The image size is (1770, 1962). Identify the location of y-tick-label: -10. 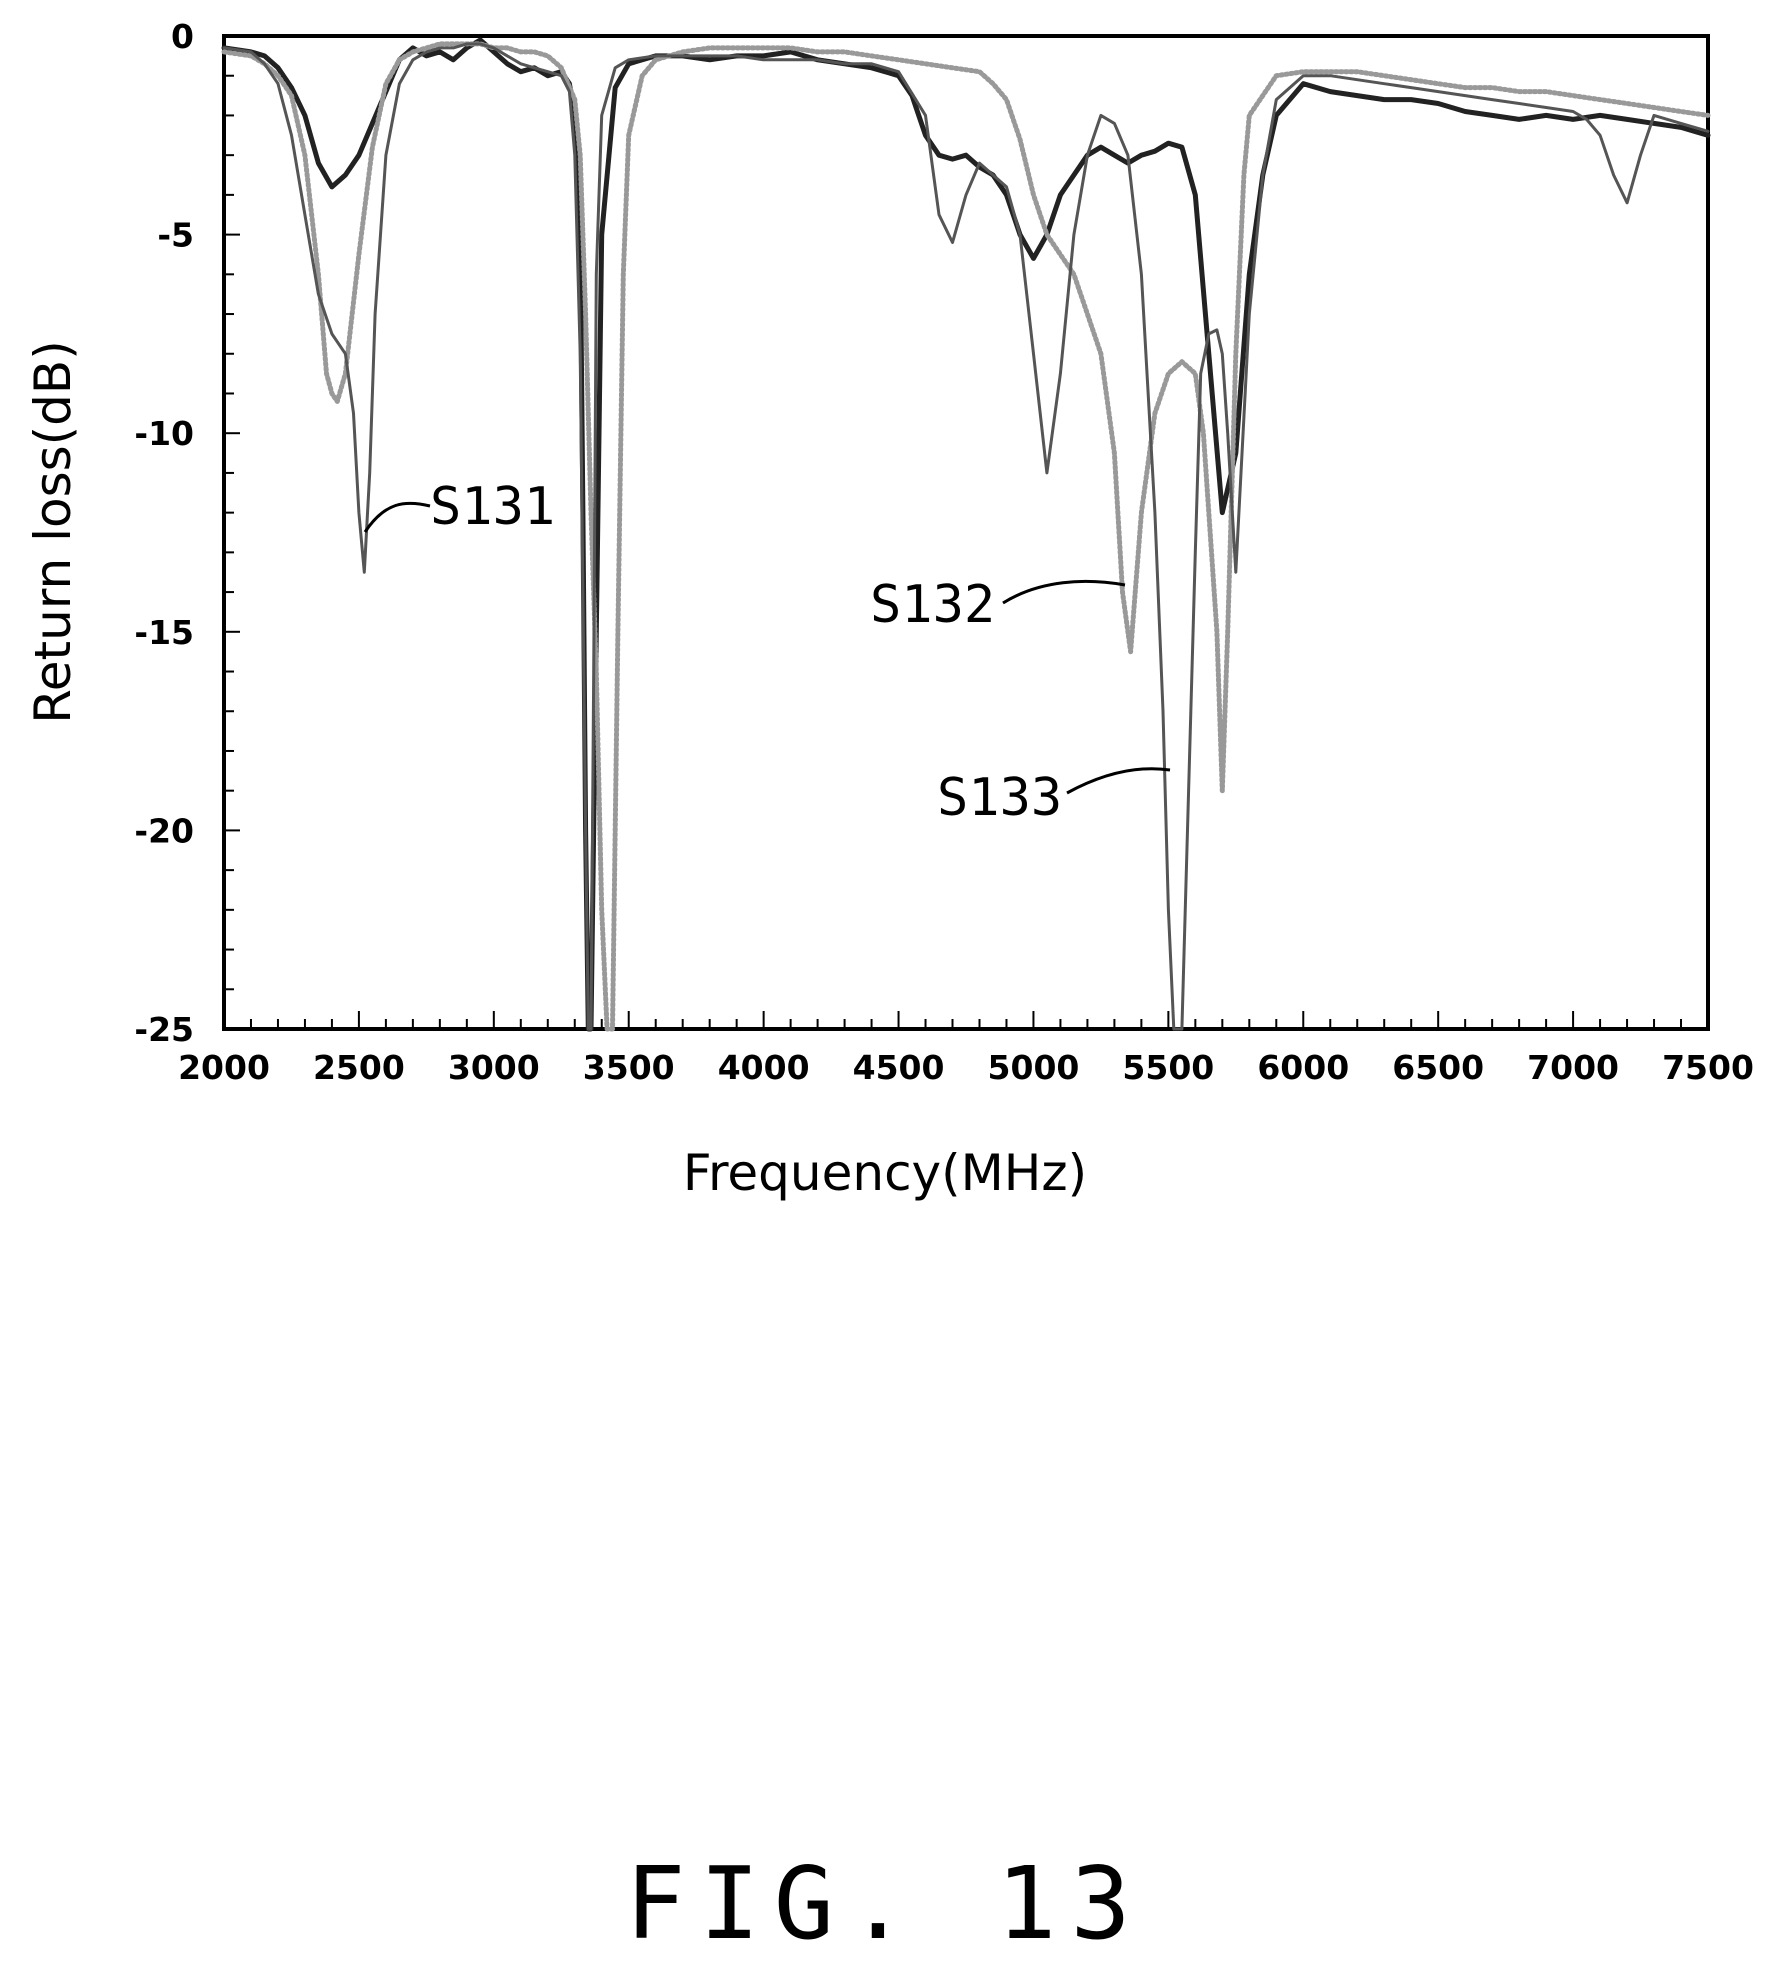
(164, 433).